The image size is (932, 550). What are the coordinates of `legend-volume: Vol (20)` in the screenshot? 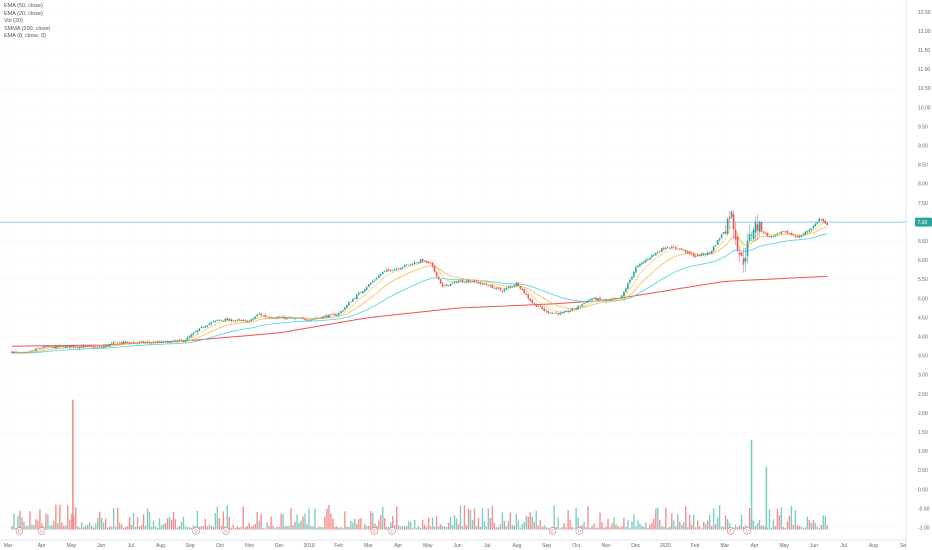 It's located at (13, 21).